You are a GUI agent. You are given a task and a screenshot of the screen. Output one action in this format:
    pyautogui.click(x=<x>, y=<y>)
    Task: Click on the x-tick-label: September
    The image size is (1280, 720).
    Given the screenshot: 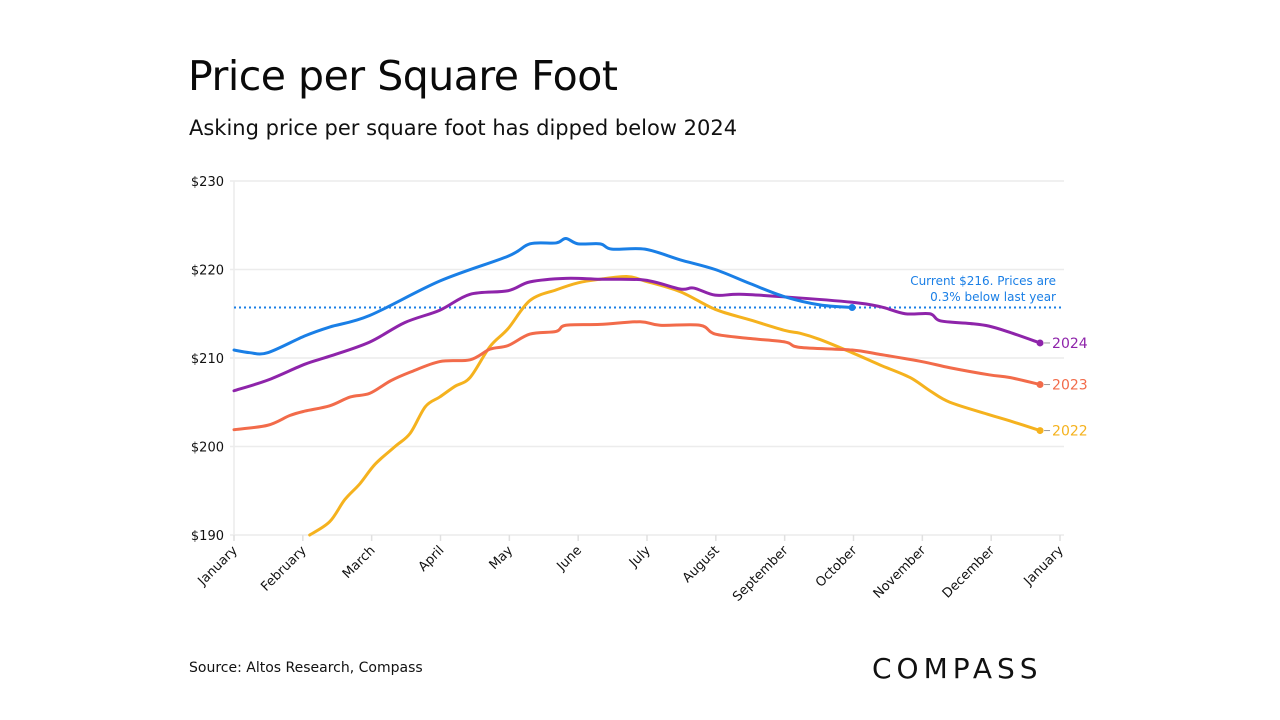 What is the action you would take?
    pyautogui.click(x=761, y=574)
    